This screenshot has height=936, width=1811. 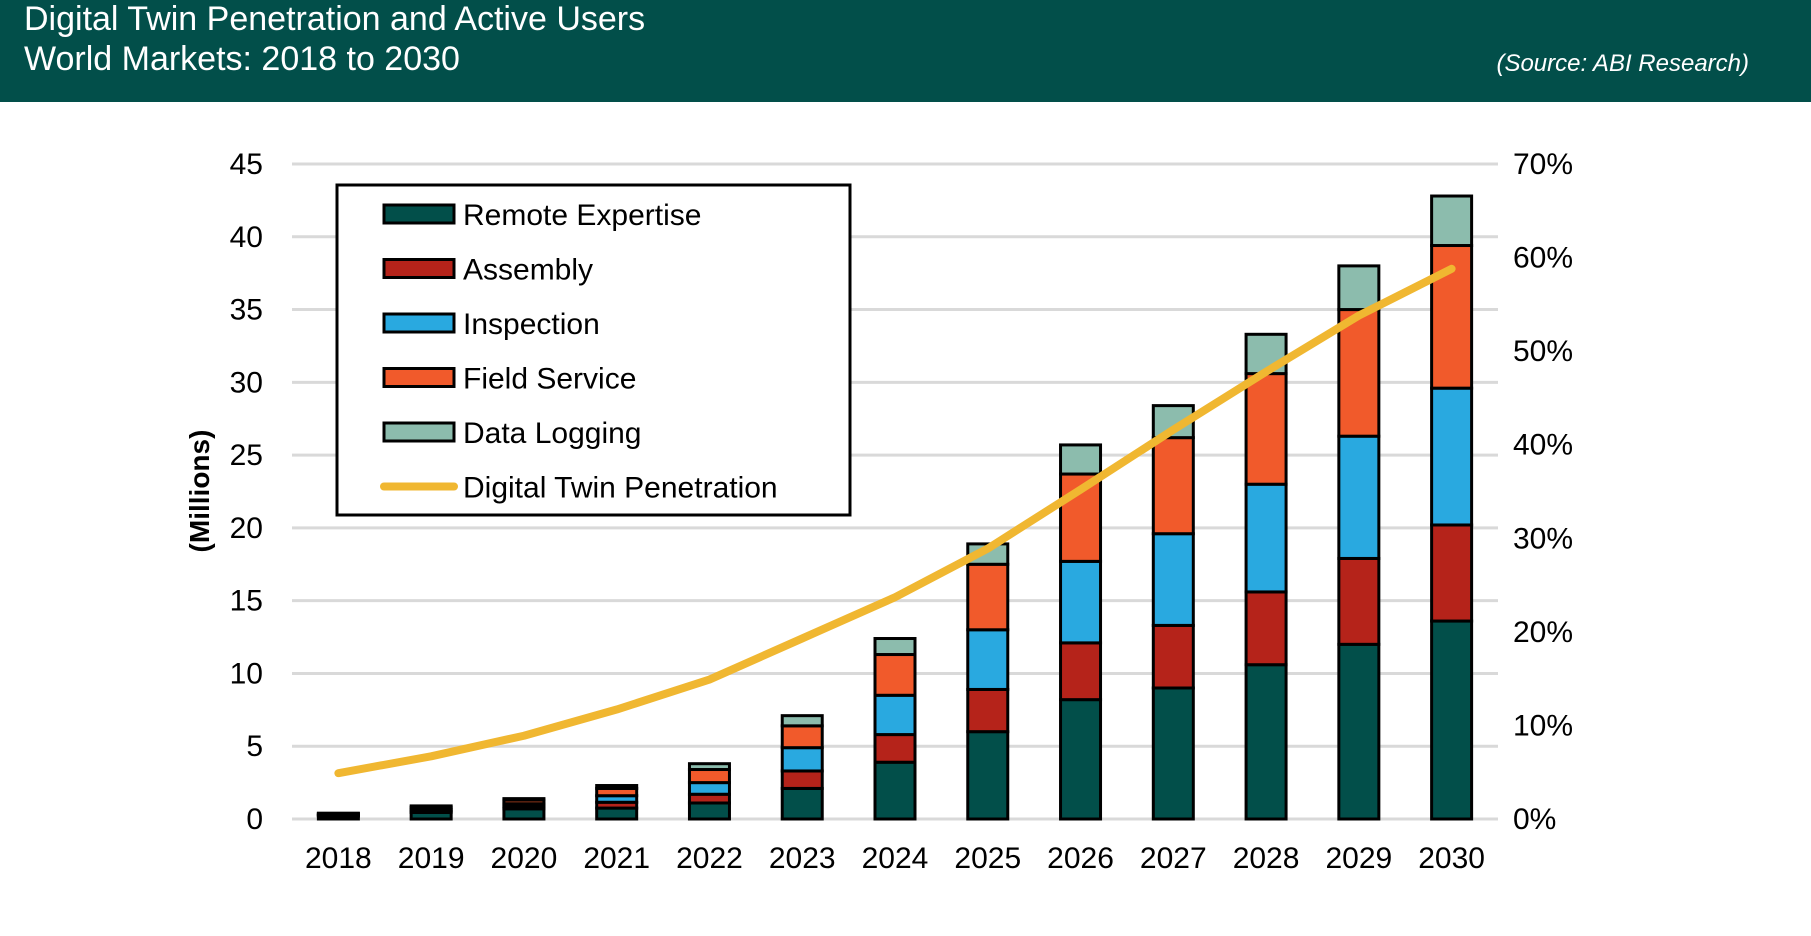 I want to click on legend-label: Data Logging, so click(x=552, y=433).